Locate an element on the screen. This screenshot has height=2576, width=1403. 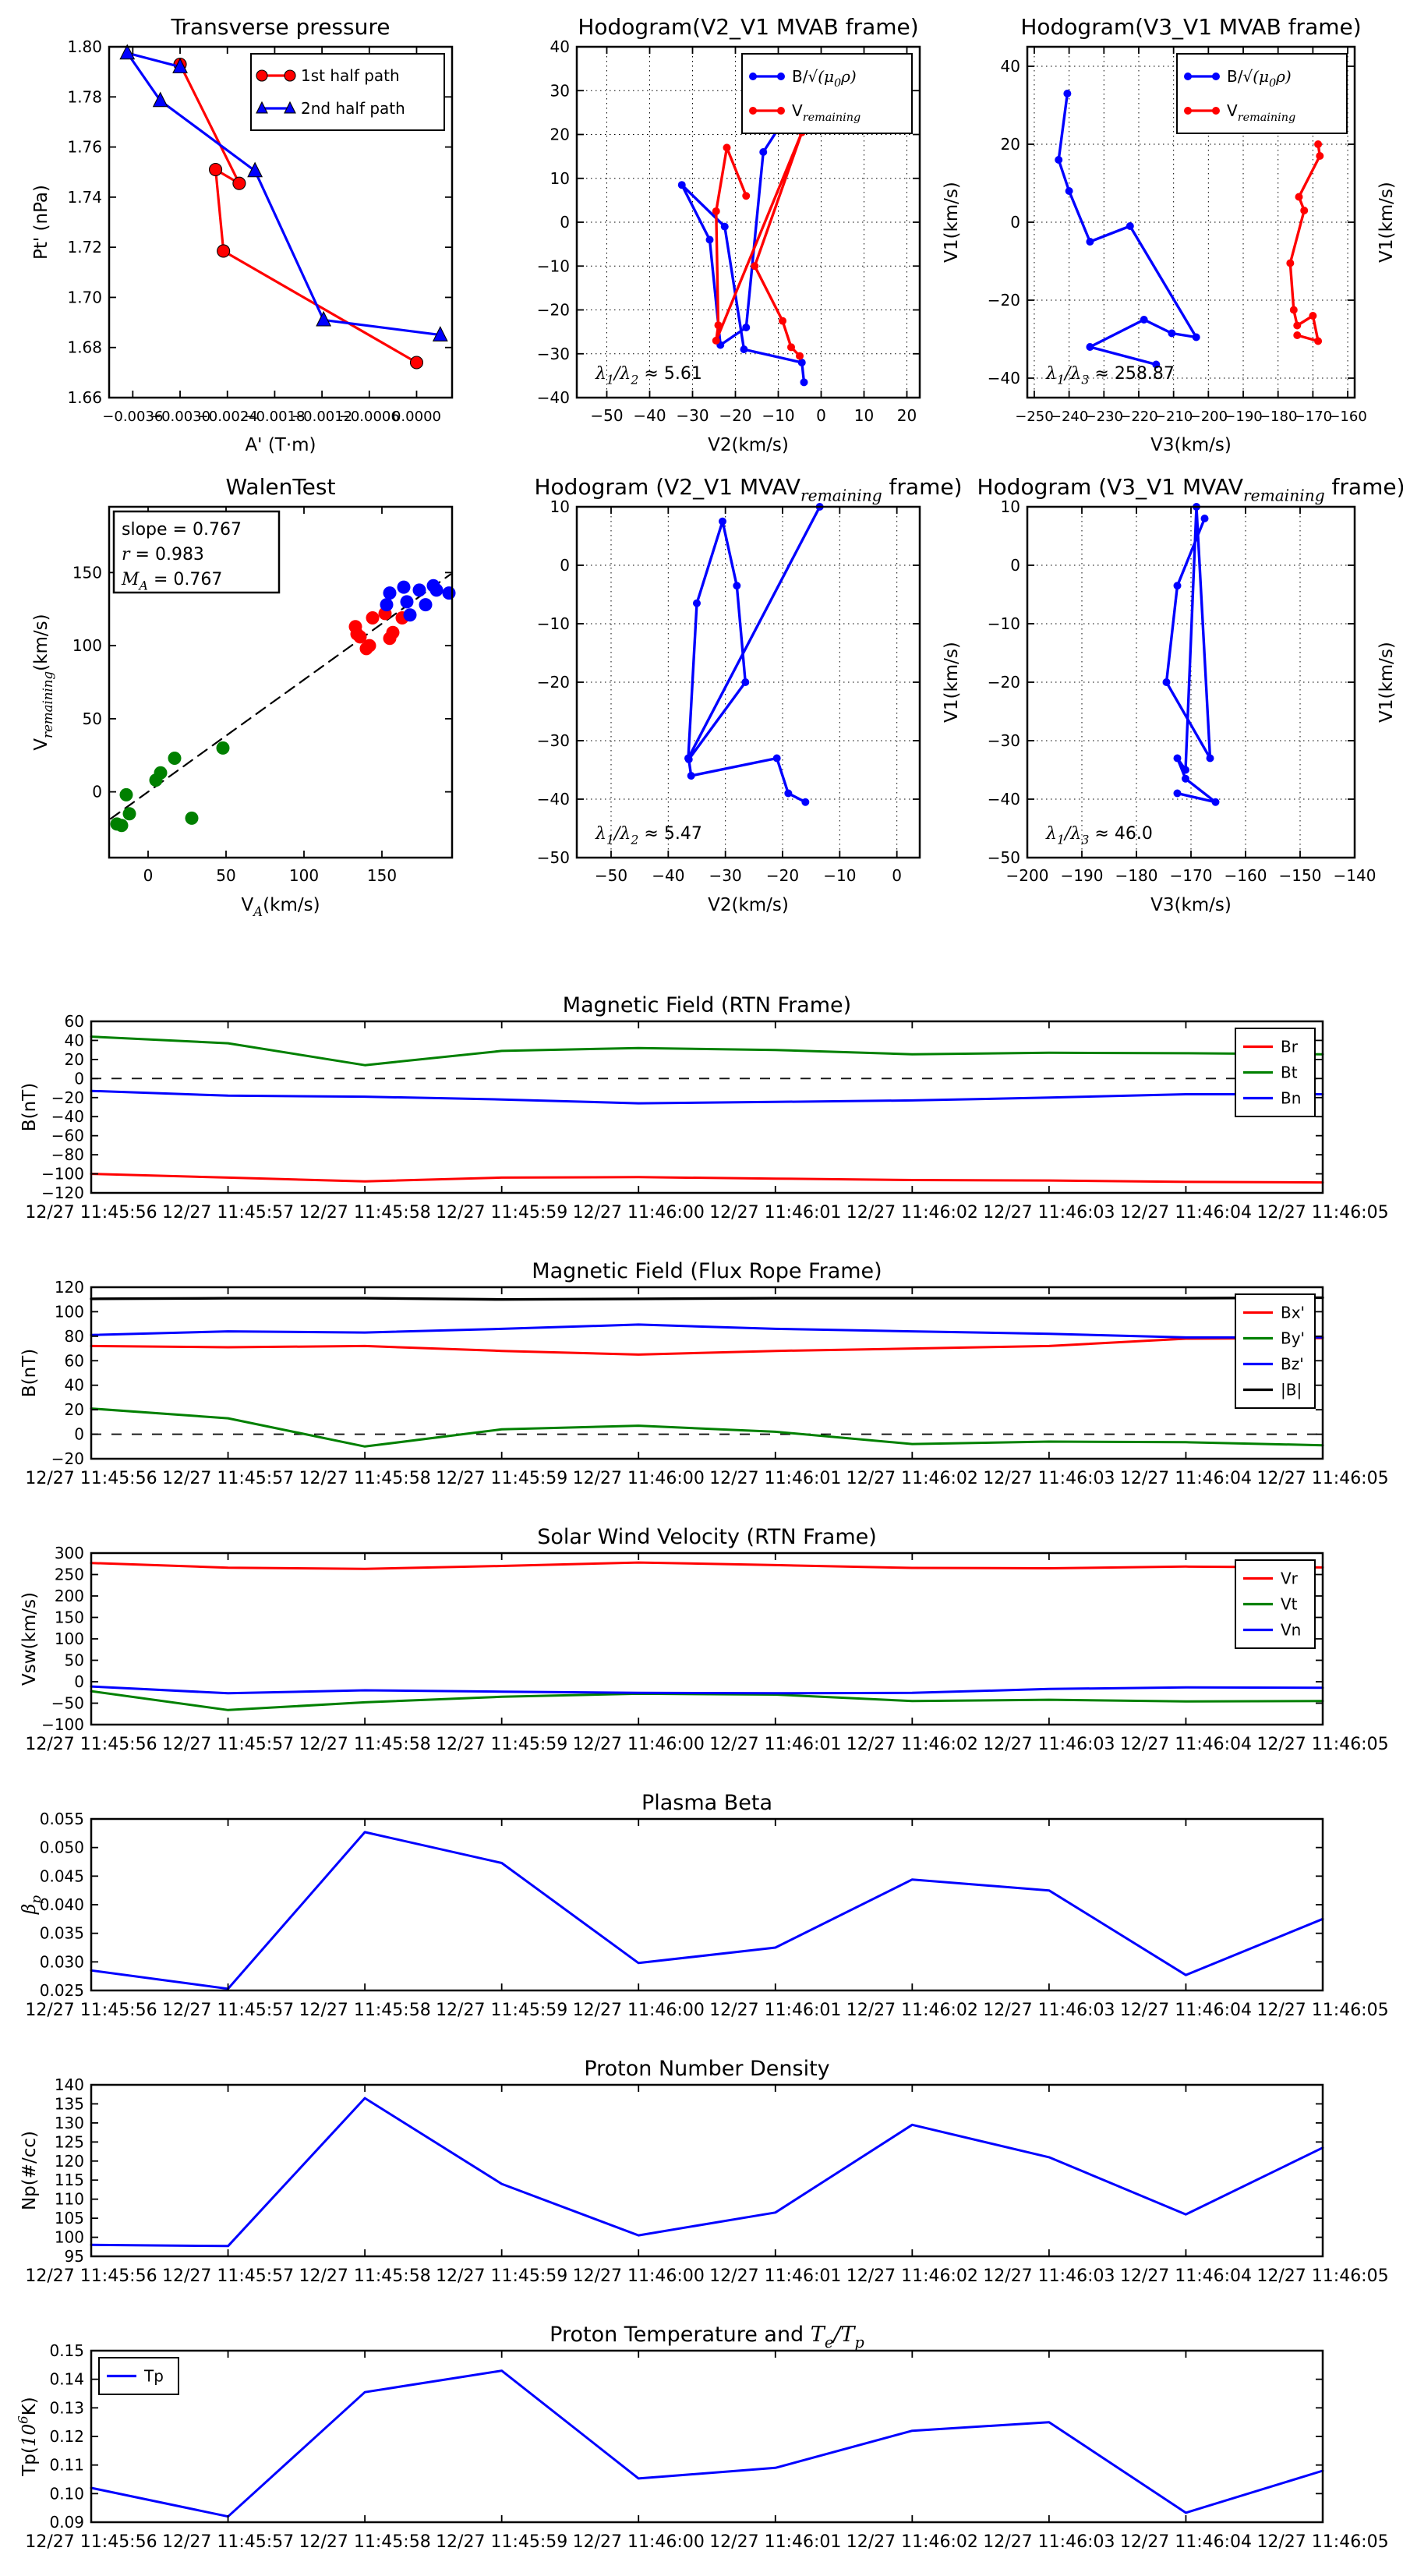
y-tick-label: 0.11 is located at coordinates (66, 2465).